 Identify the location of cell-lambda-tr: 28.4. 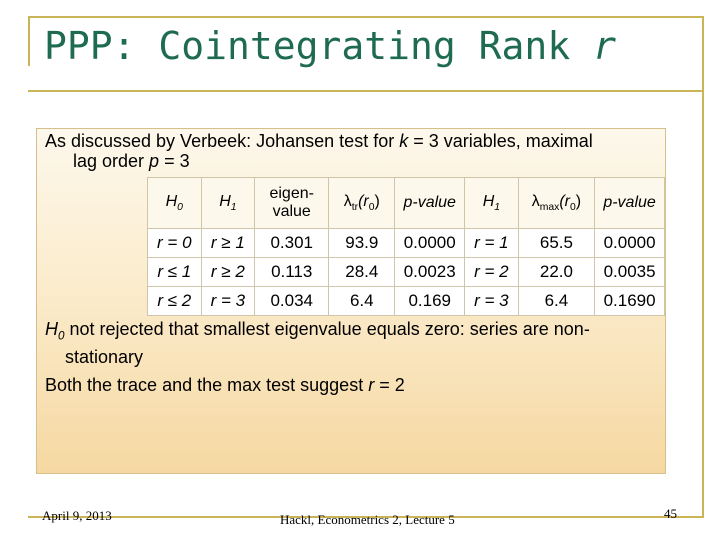
(362, 272).